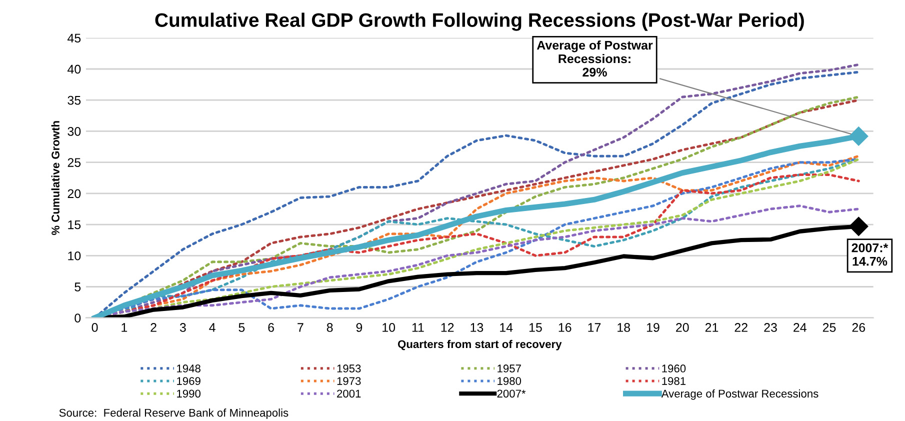 The image size is (905, 421). I want to click on legend-label: 1973, so click(349, 381).